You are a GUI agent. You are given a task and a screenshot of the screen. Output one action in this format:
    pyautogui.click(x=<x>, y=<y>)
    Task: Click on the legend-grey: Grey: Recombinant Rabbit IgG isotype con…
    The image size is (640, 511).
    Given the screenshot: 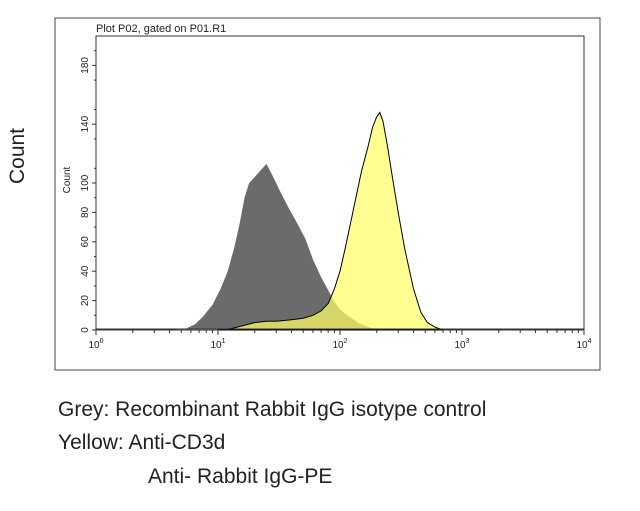 What is the action you would take?
    pyautogui.click(x=272, y=409)
    